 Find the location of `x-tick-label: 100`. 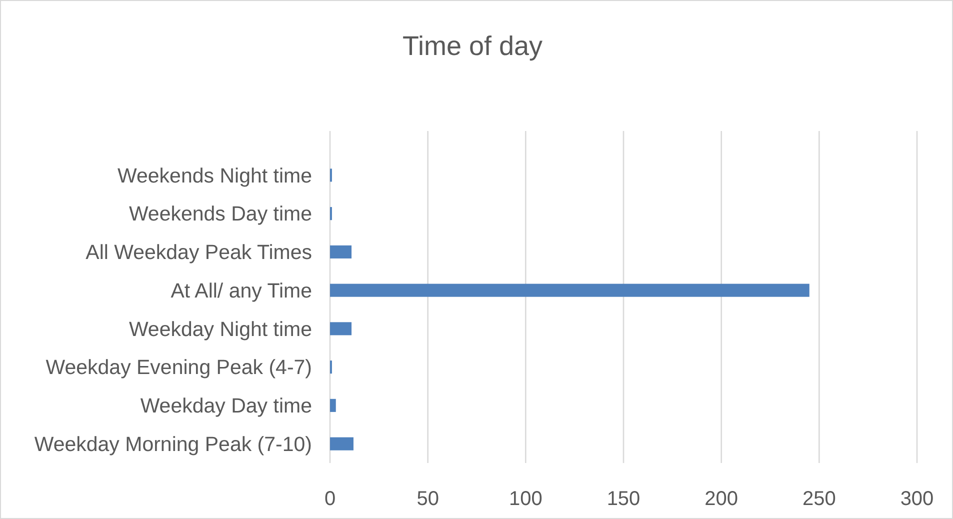

x-tick-label: 100 is located at coordinates (525, 499).